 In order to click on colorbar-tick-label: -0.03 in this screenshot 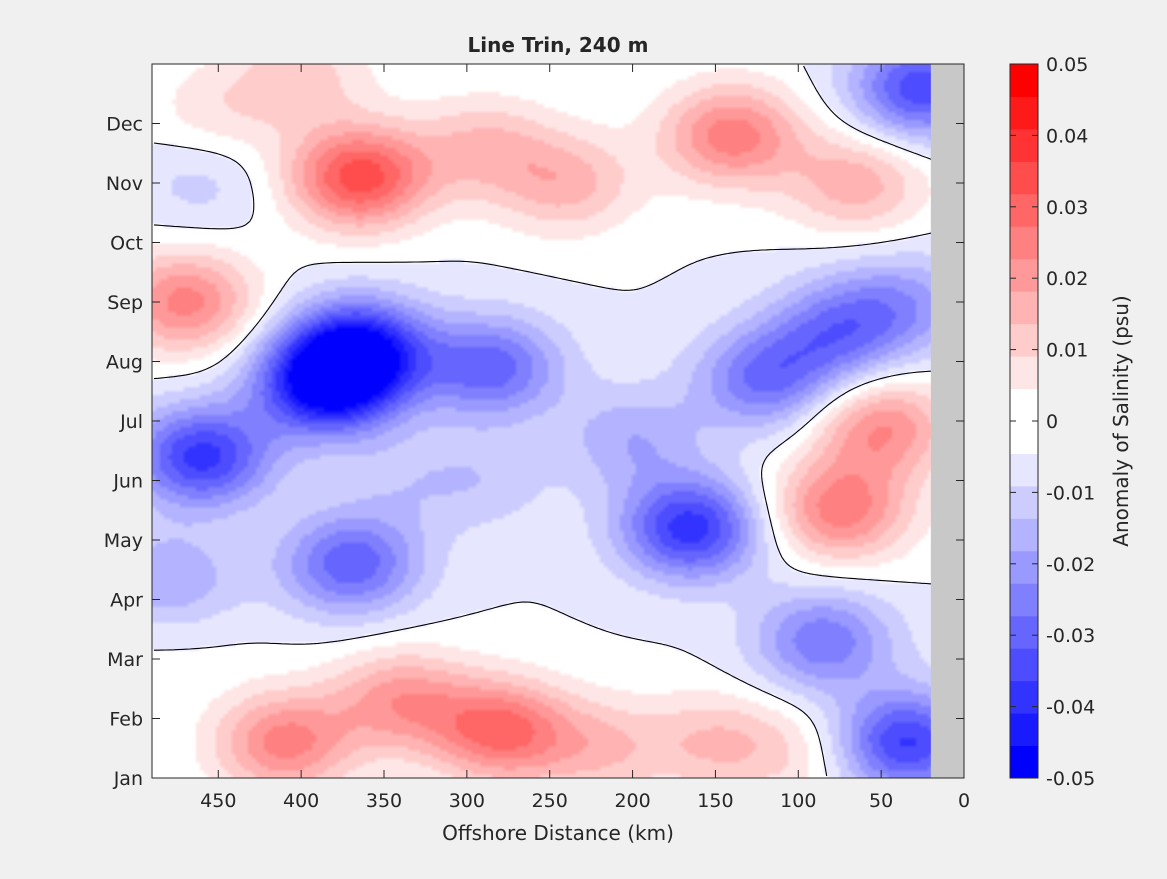, I will do `click(1070, 636)`.